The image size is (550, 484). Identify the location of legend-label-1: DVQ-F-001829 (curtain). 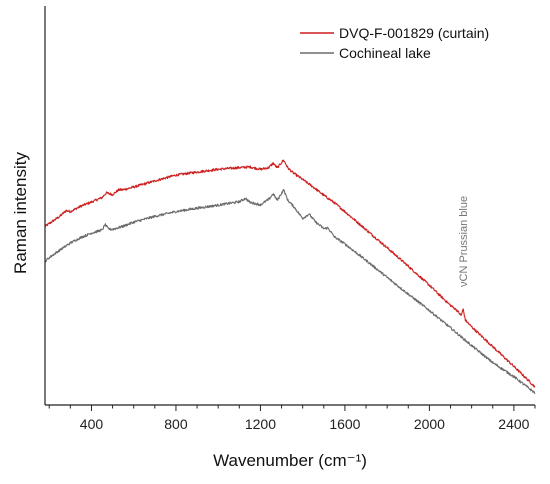
(414, 33).